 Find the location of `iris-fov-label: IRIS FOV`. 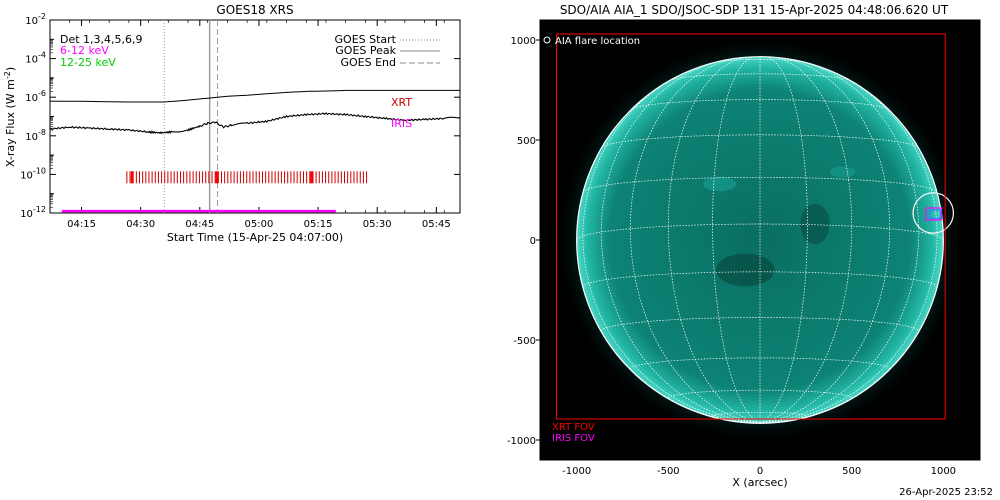

iris-fov-label: IRIS FOV is located at coordinates (573, 438).